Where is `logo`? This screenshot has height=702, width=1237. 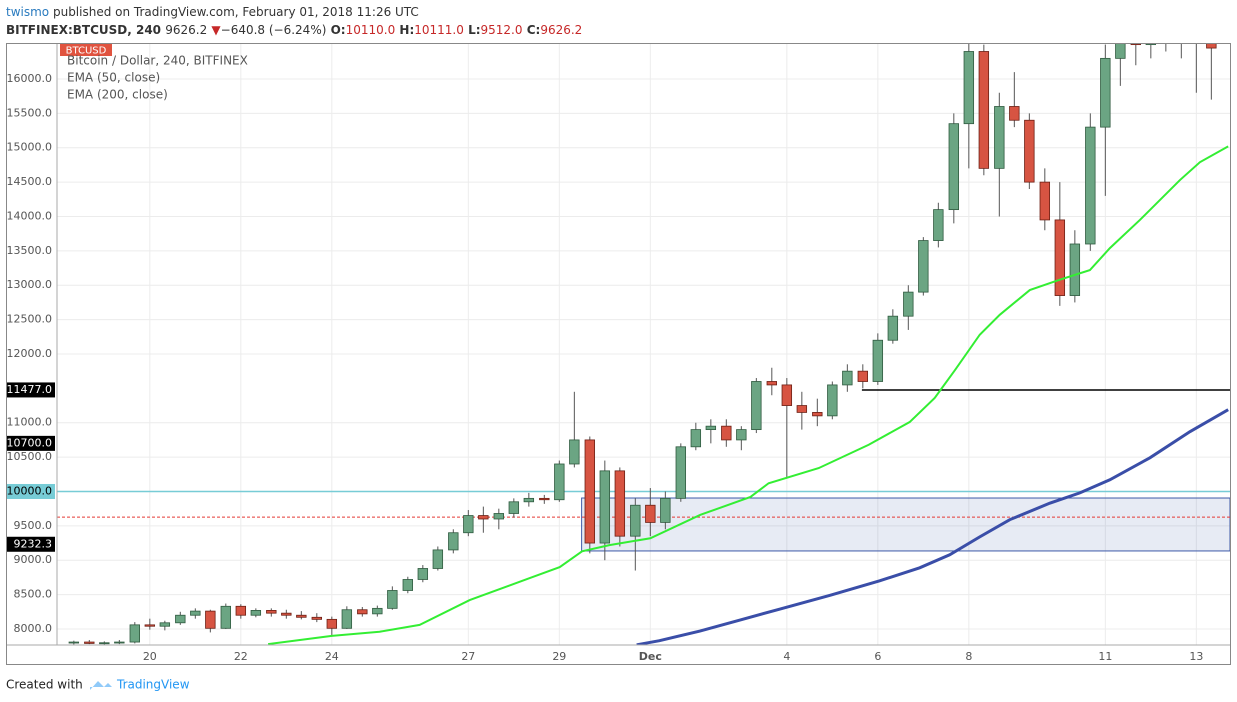
logo is located at coordinates (101, 685).